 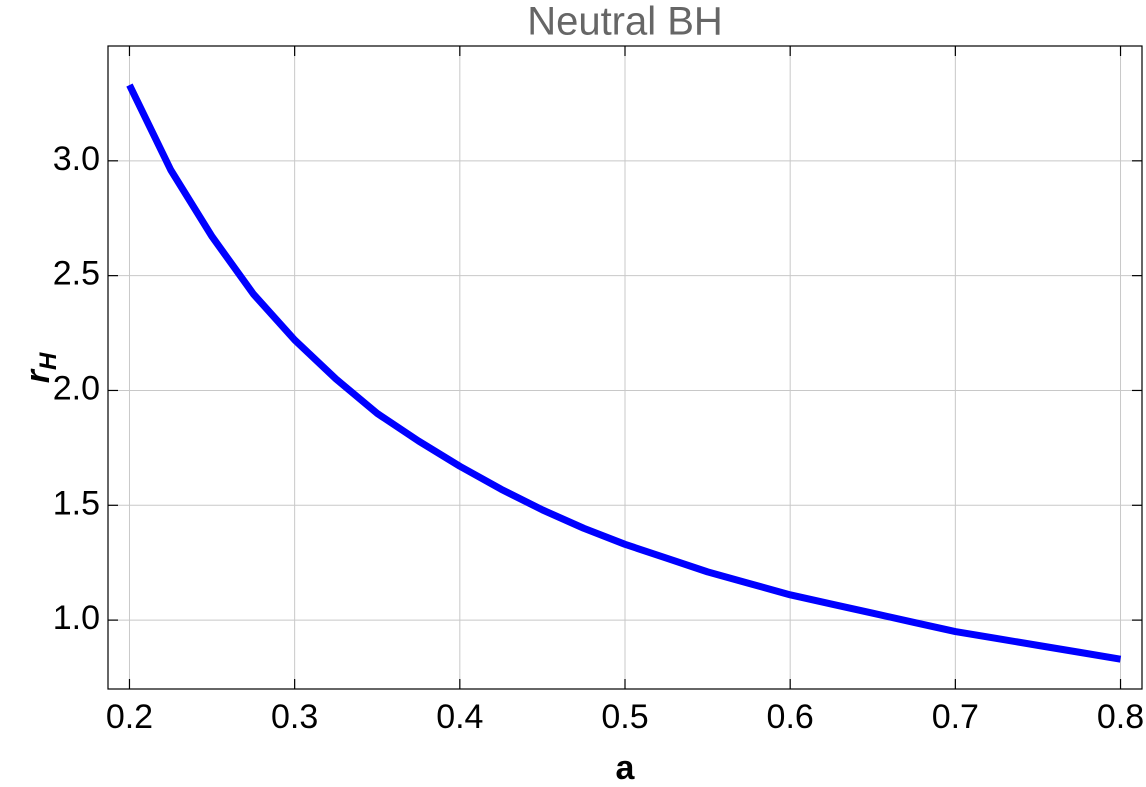 I want to click on x-axis-label: a, so click(x=626, y=768).